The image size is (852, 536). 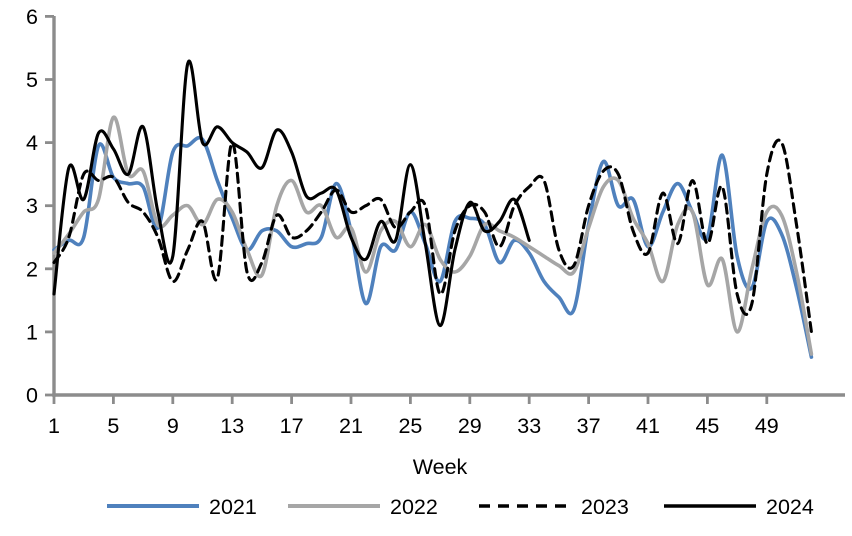 I want to click on legend-item-2021: 2021, so click(x=182, y=507).